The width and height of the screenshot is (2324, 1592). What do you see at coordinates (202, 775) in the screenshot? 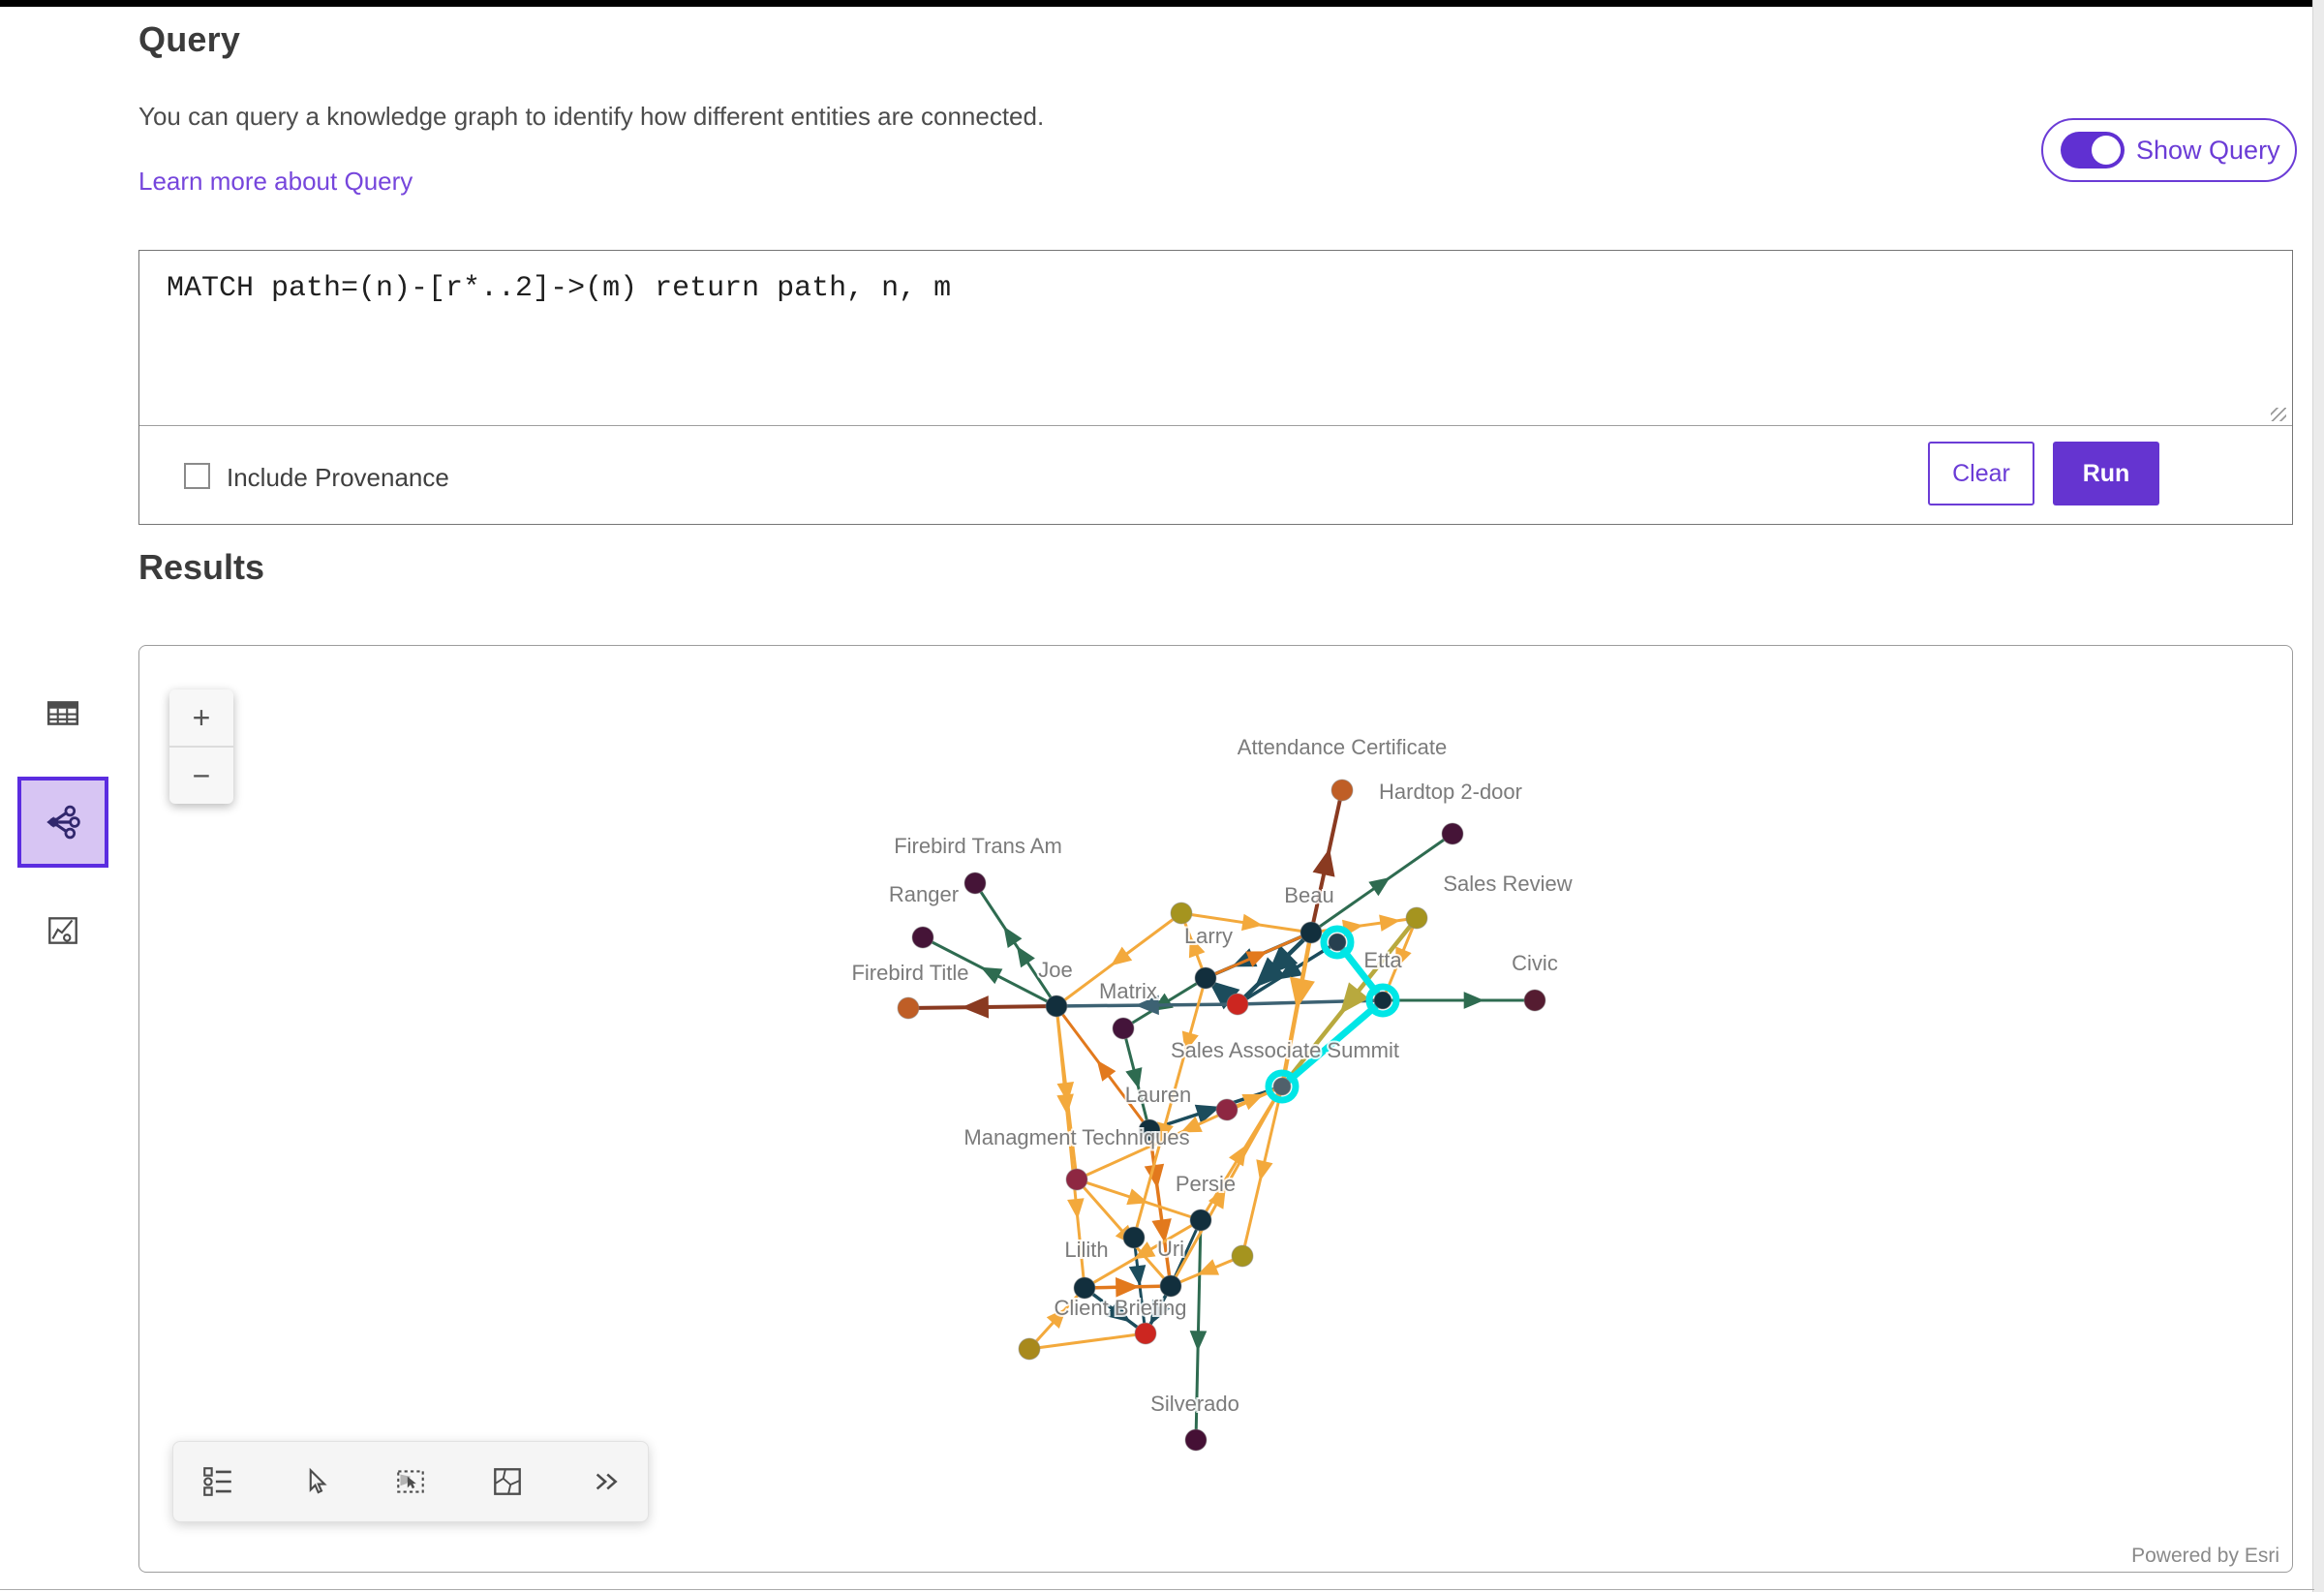
I see `zoom-out-button: −` at bounding box center [202, 775].